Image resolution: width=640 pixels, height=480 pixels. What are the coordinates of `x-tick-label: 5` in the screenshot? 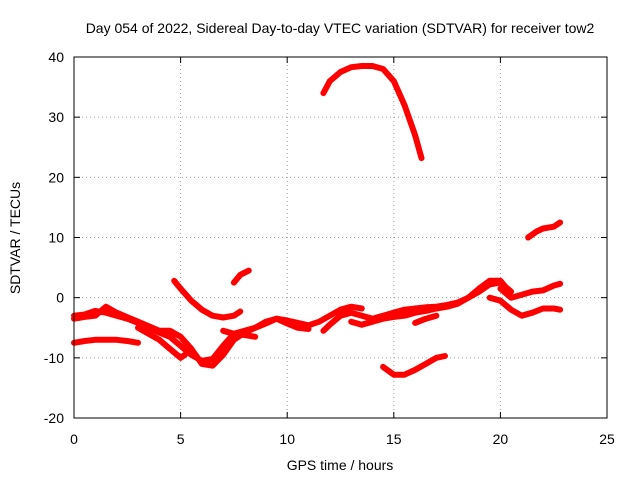 It's located at (181, 439).